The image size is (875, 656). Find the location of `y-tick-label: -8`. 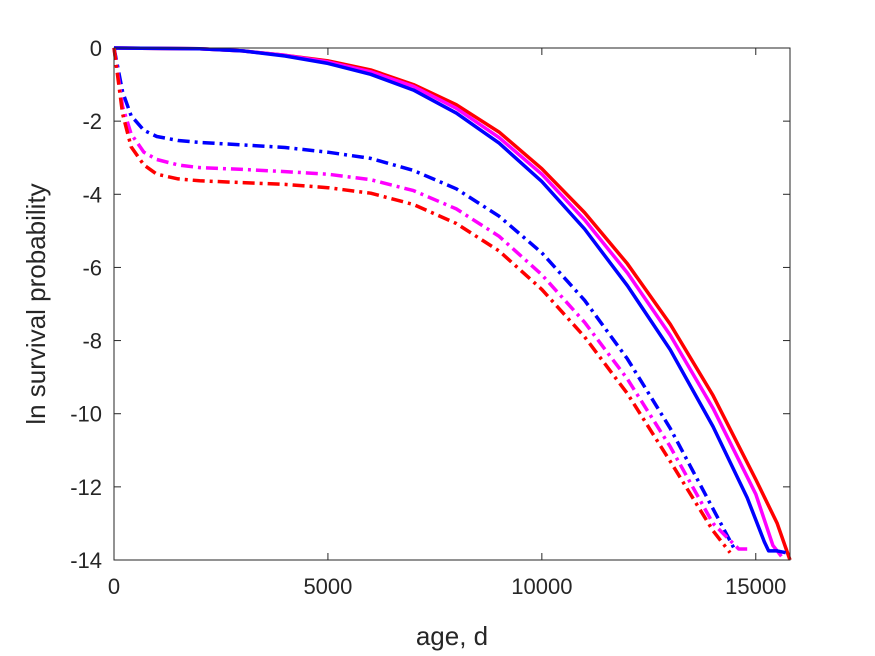

y-tick-label: -8 is located at coordinates (92, 341).